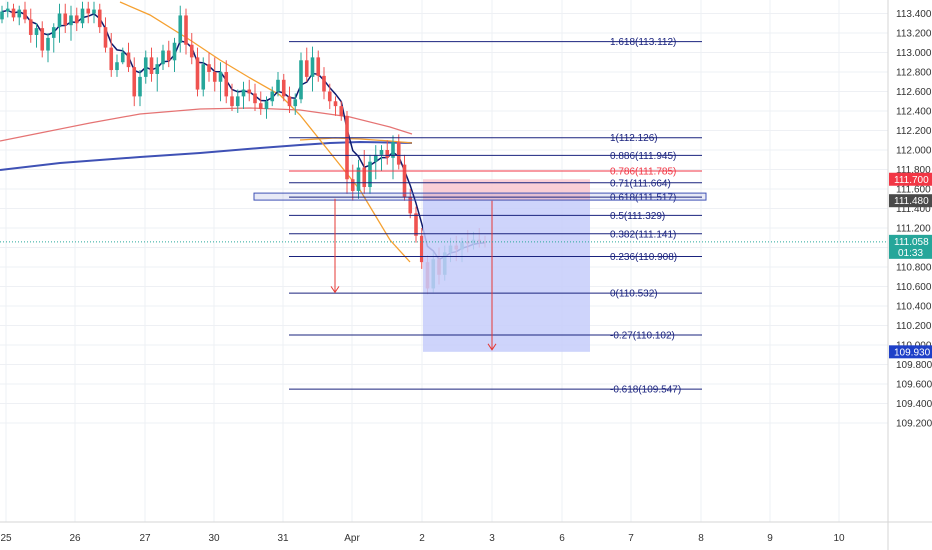  What do you see at coordinates (634, 294) in the screenshot?
I see `fib-level-label: 0(110.532)` at bounding box center [634, 294].